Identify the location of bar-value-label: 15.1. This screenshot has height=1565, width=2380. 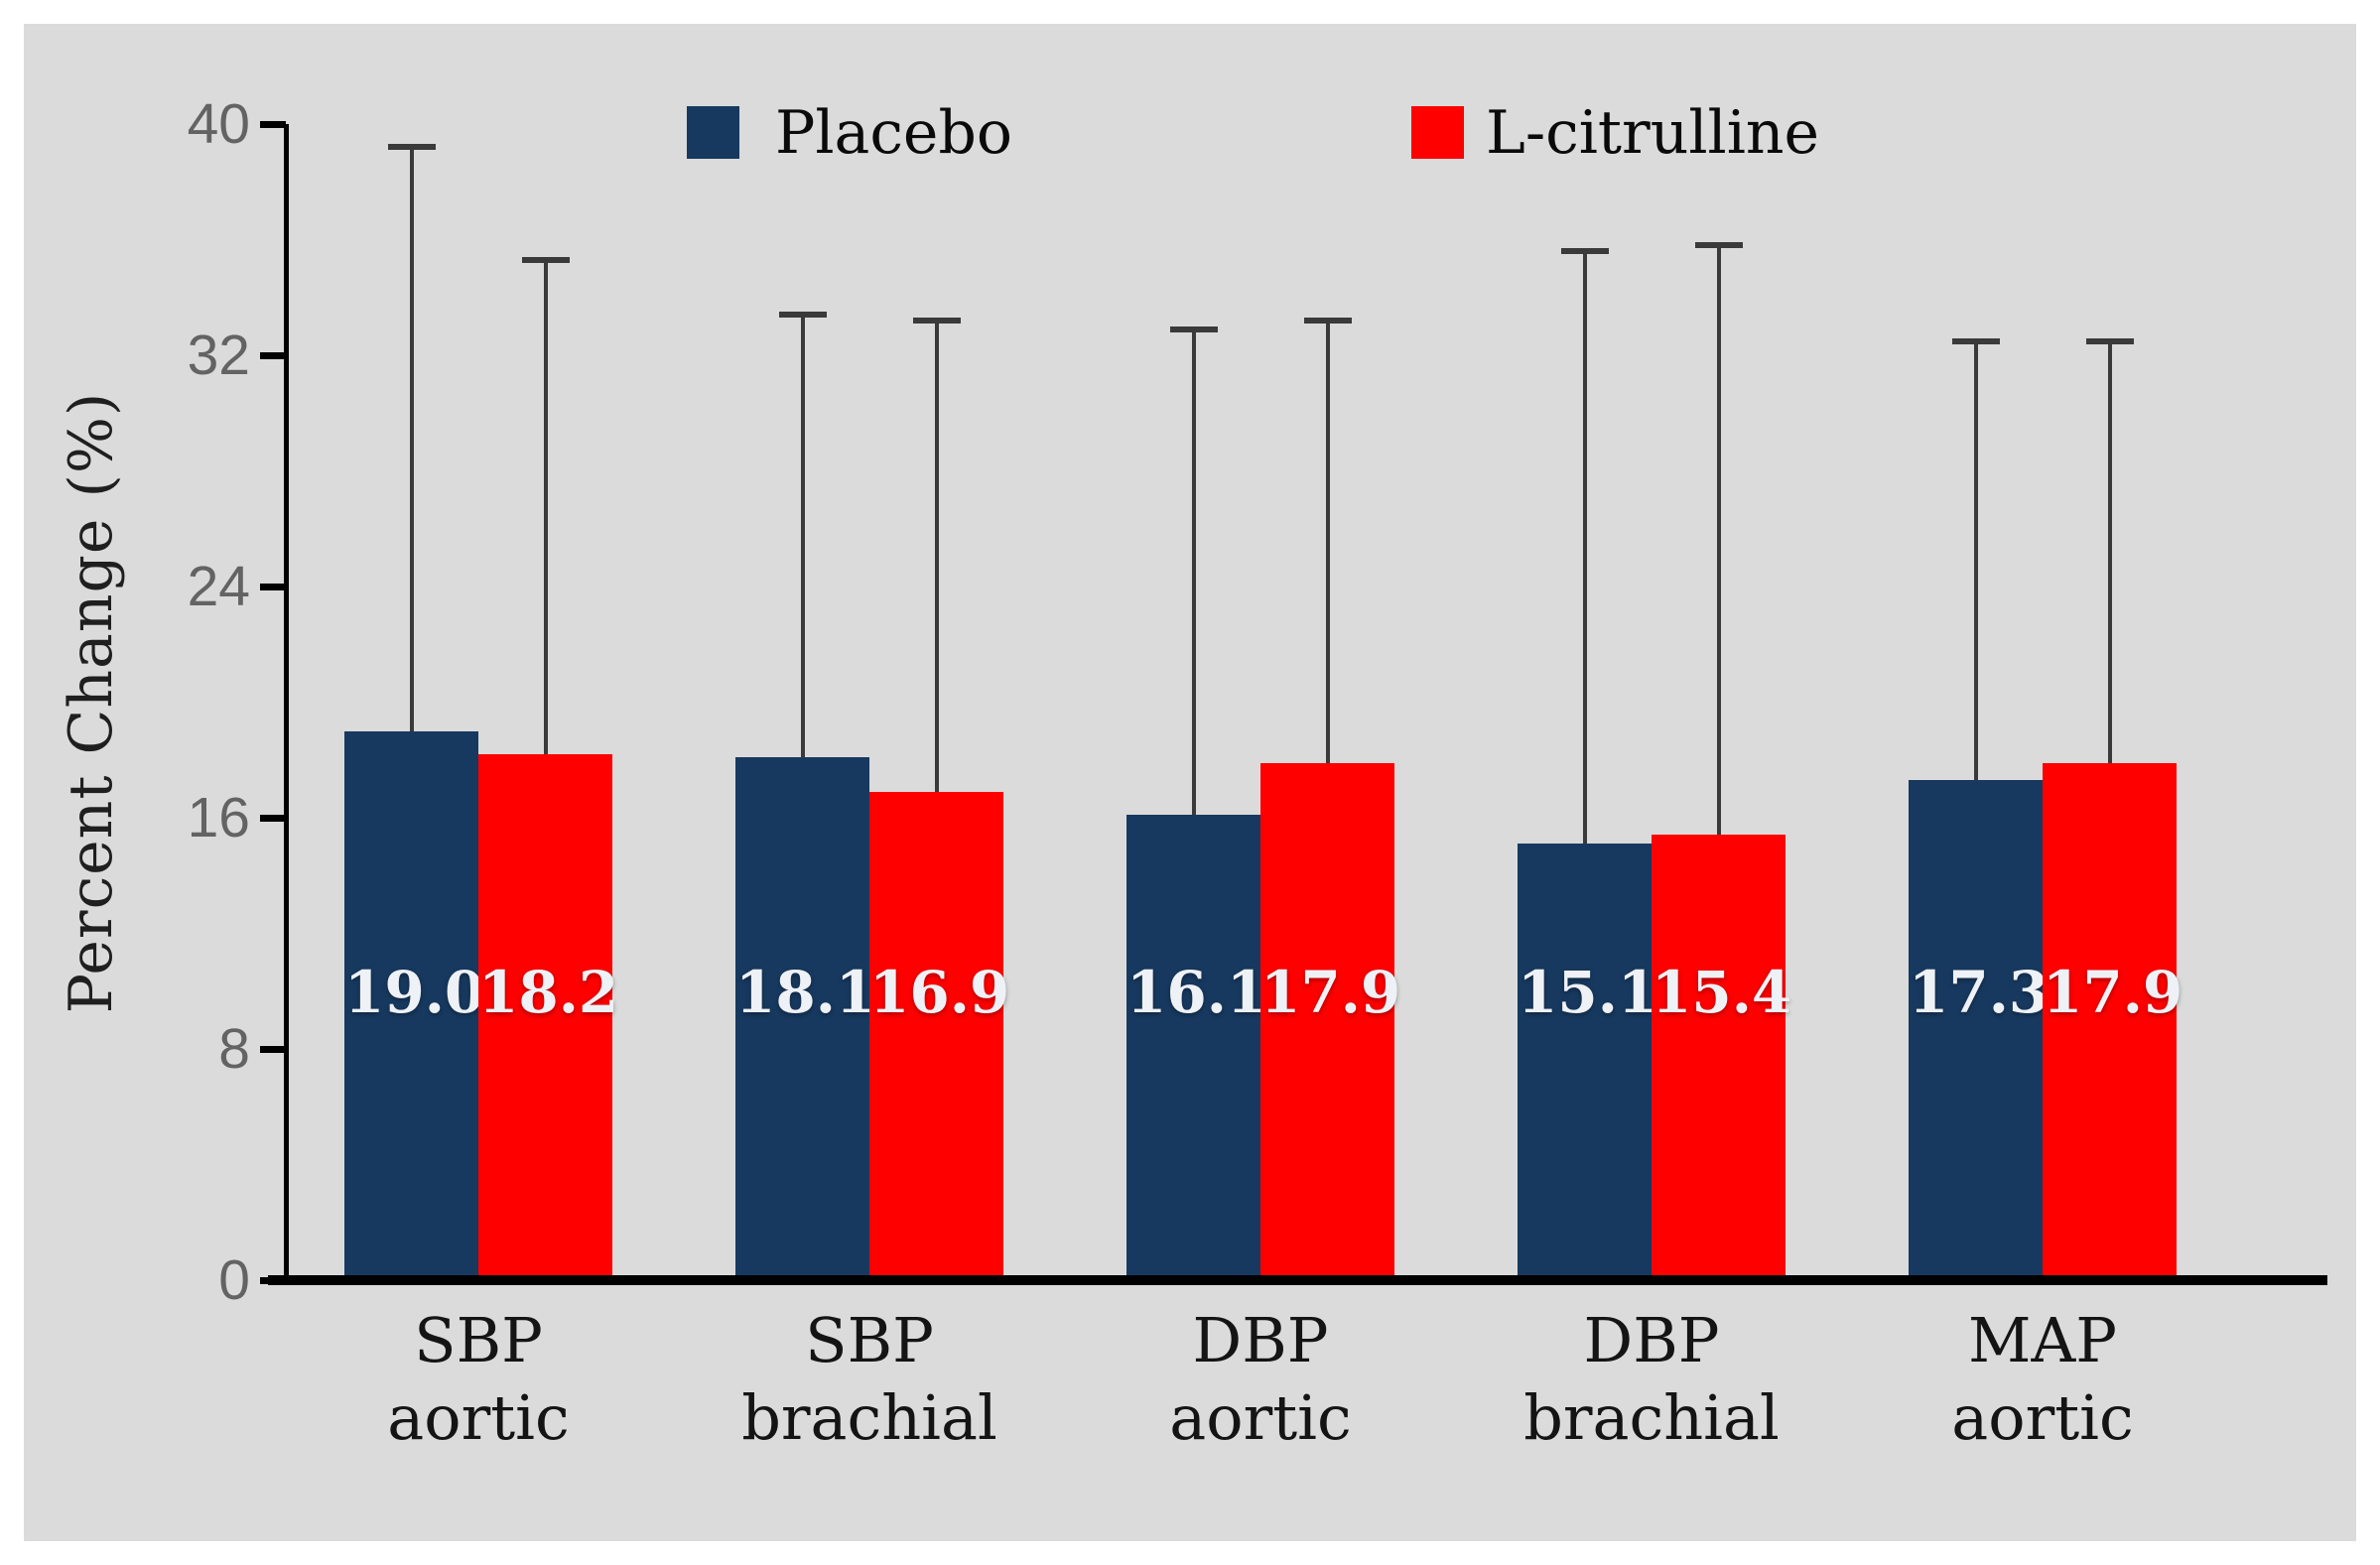
(1588, 992).